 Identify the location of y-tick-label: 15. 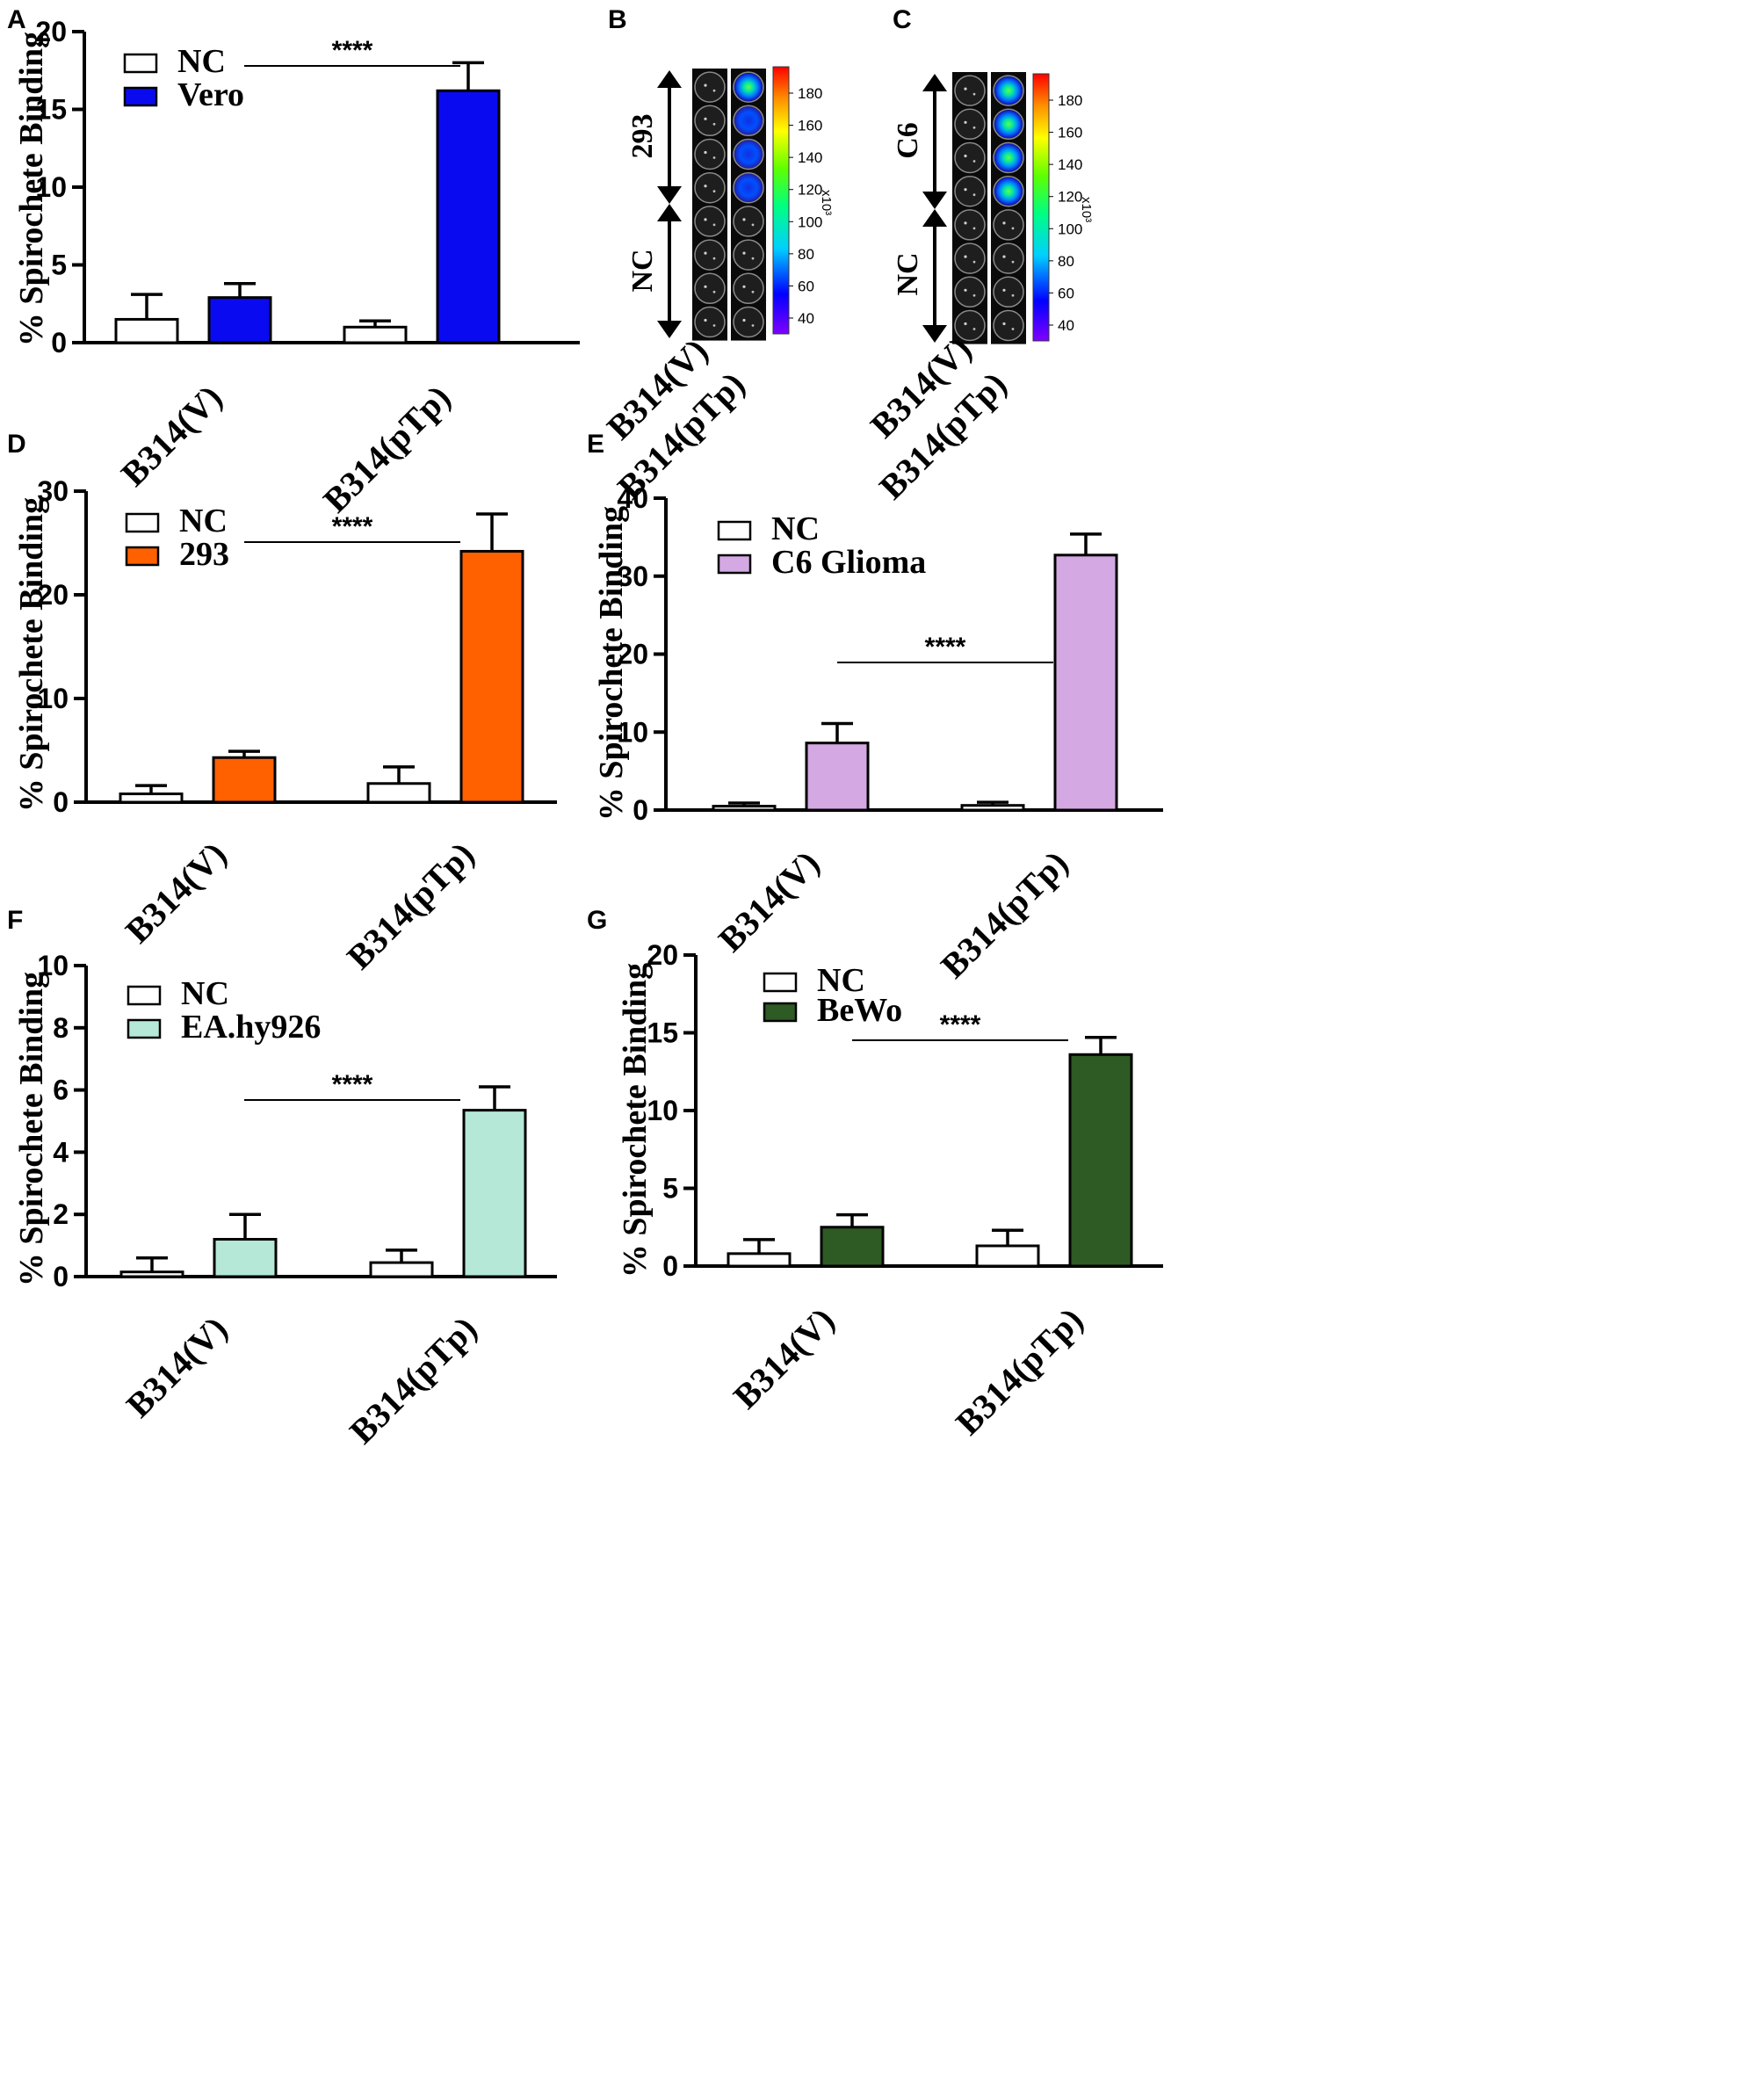
(51, 110).